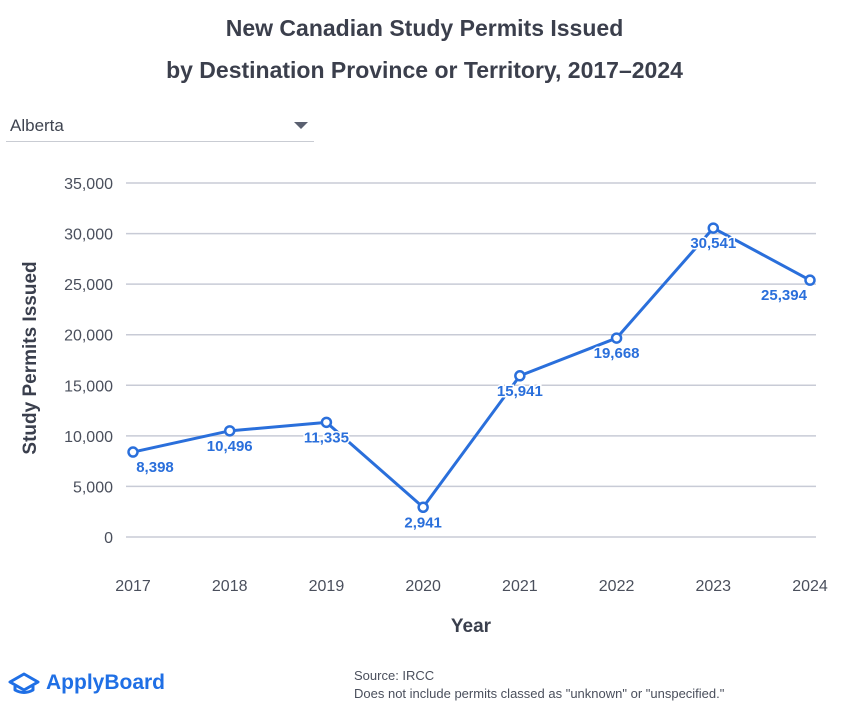 The height and width of the screenshot is (707, 849). Describe the element at coordinates (160, 126) in the screenshot. I see `province-dropdown: Alberta` at that location.